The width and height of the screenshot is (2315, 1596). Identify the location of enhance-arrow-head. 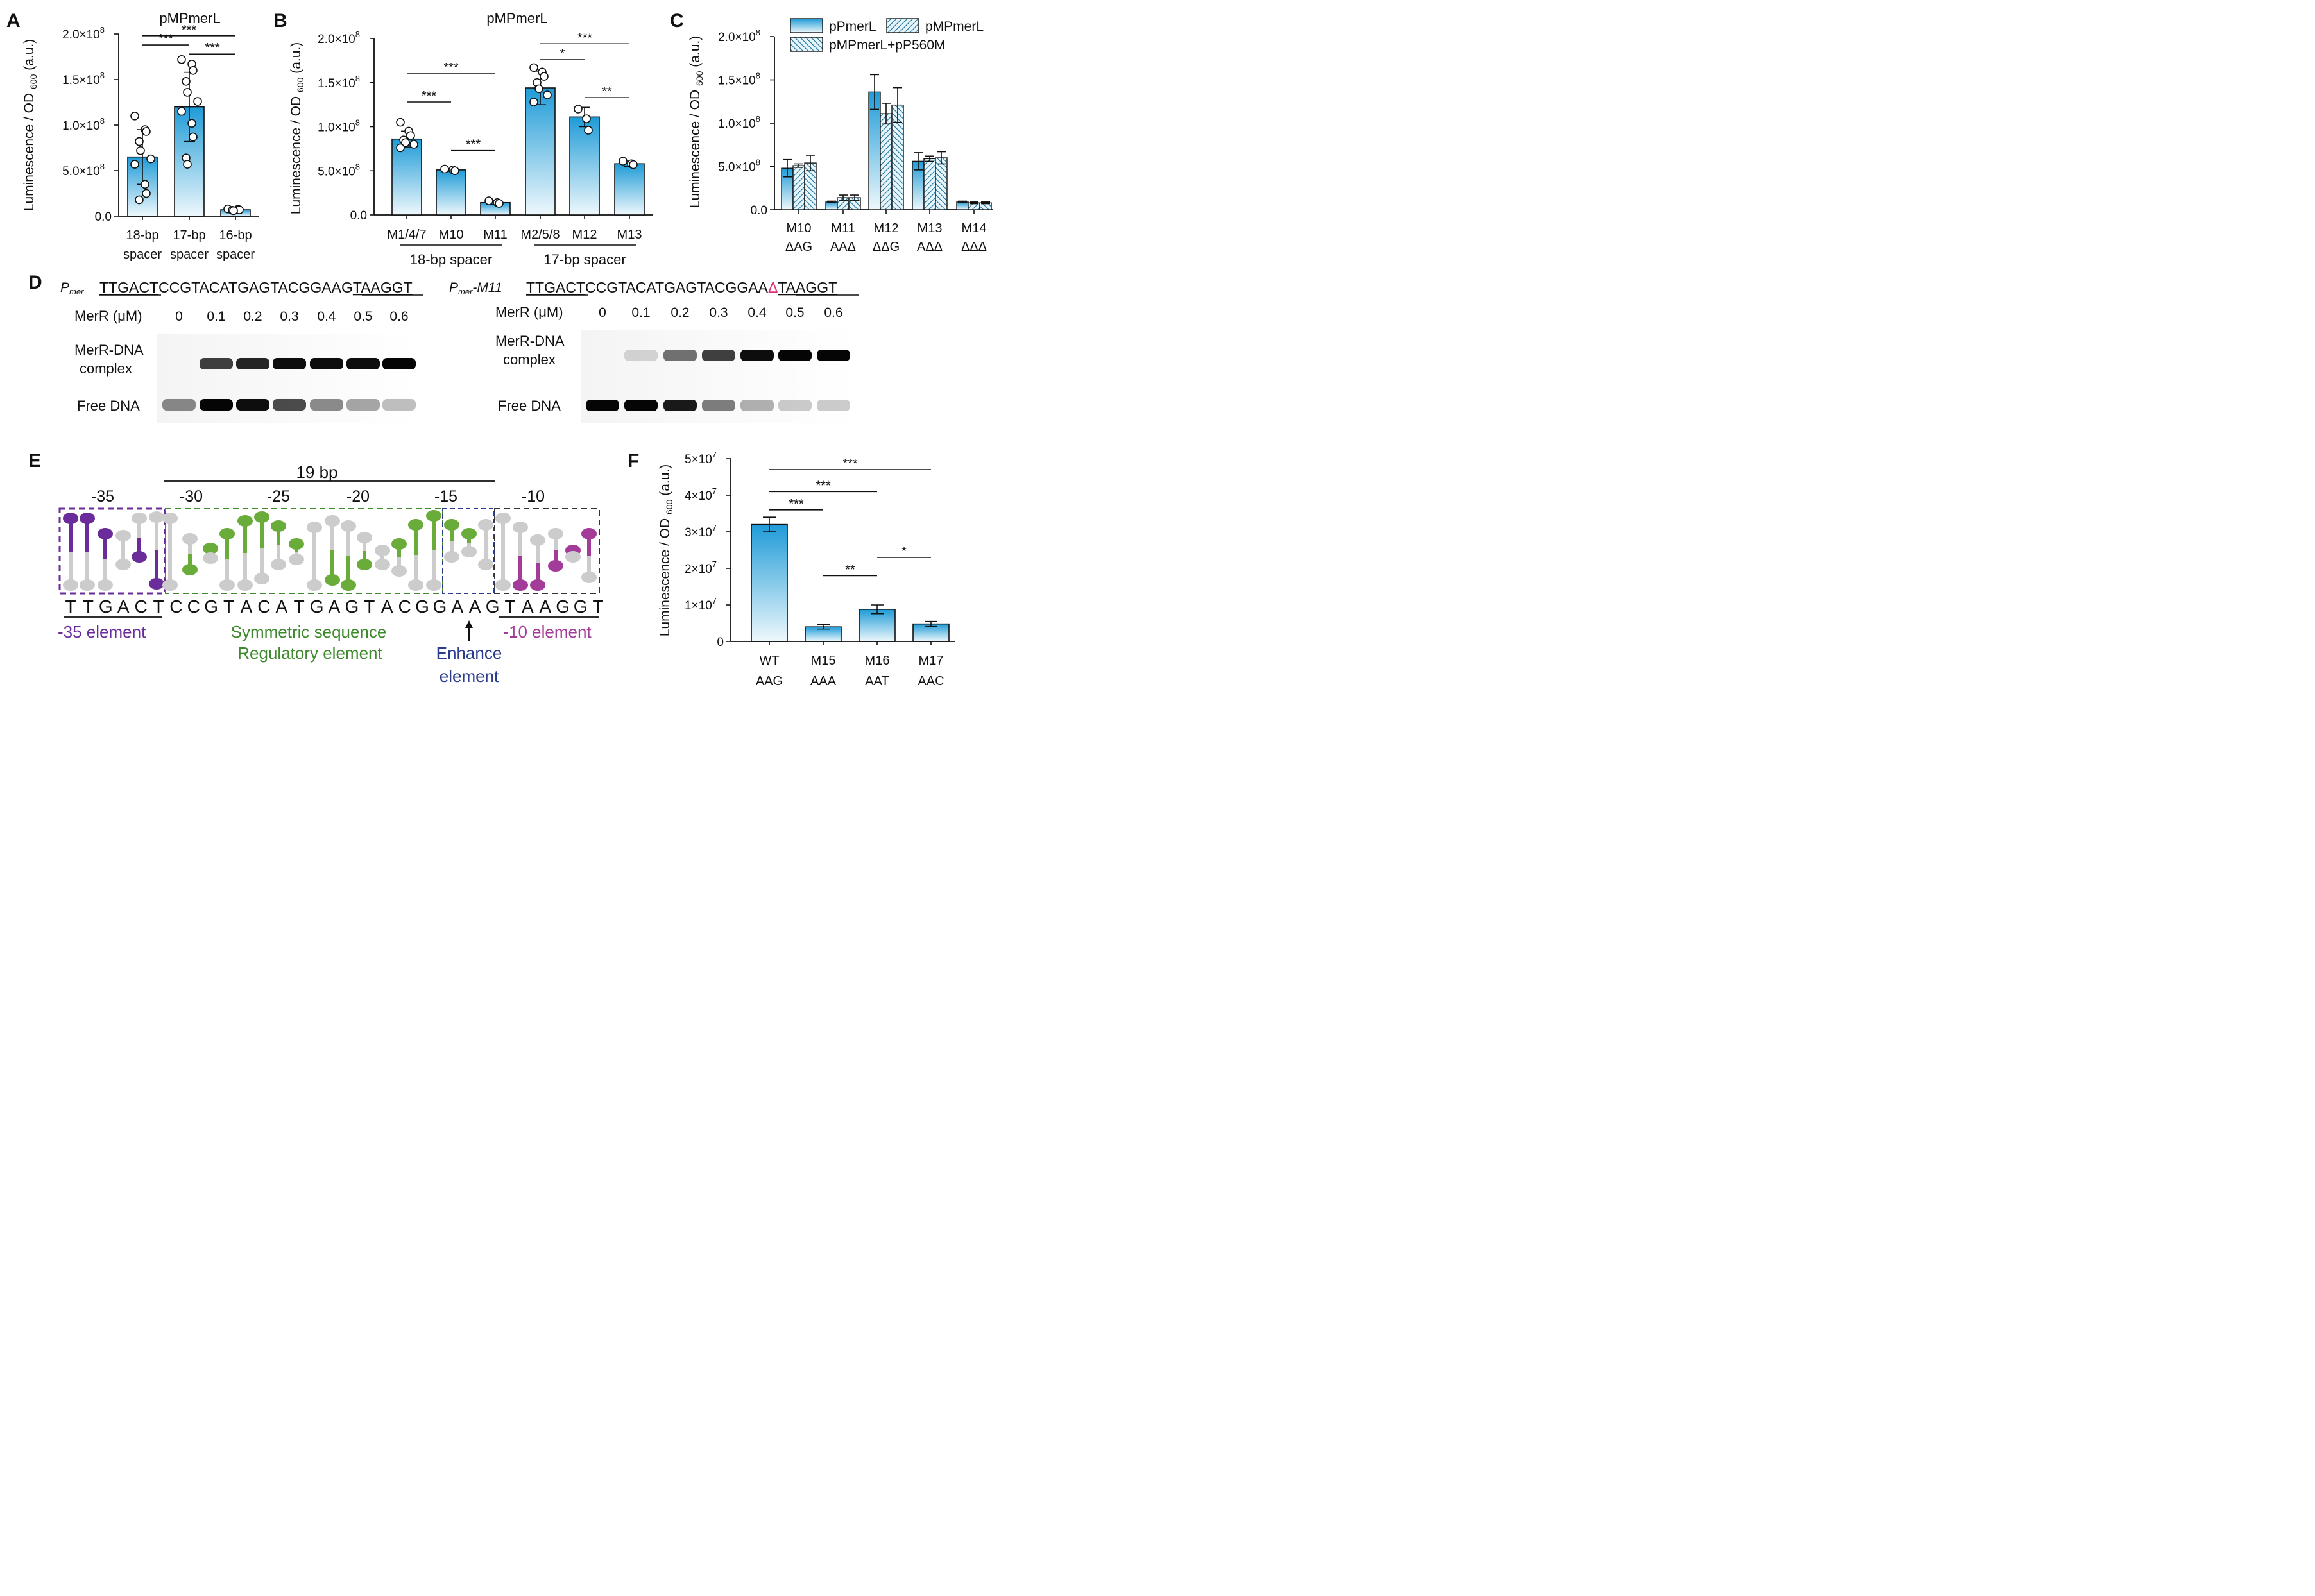
(469, 624).